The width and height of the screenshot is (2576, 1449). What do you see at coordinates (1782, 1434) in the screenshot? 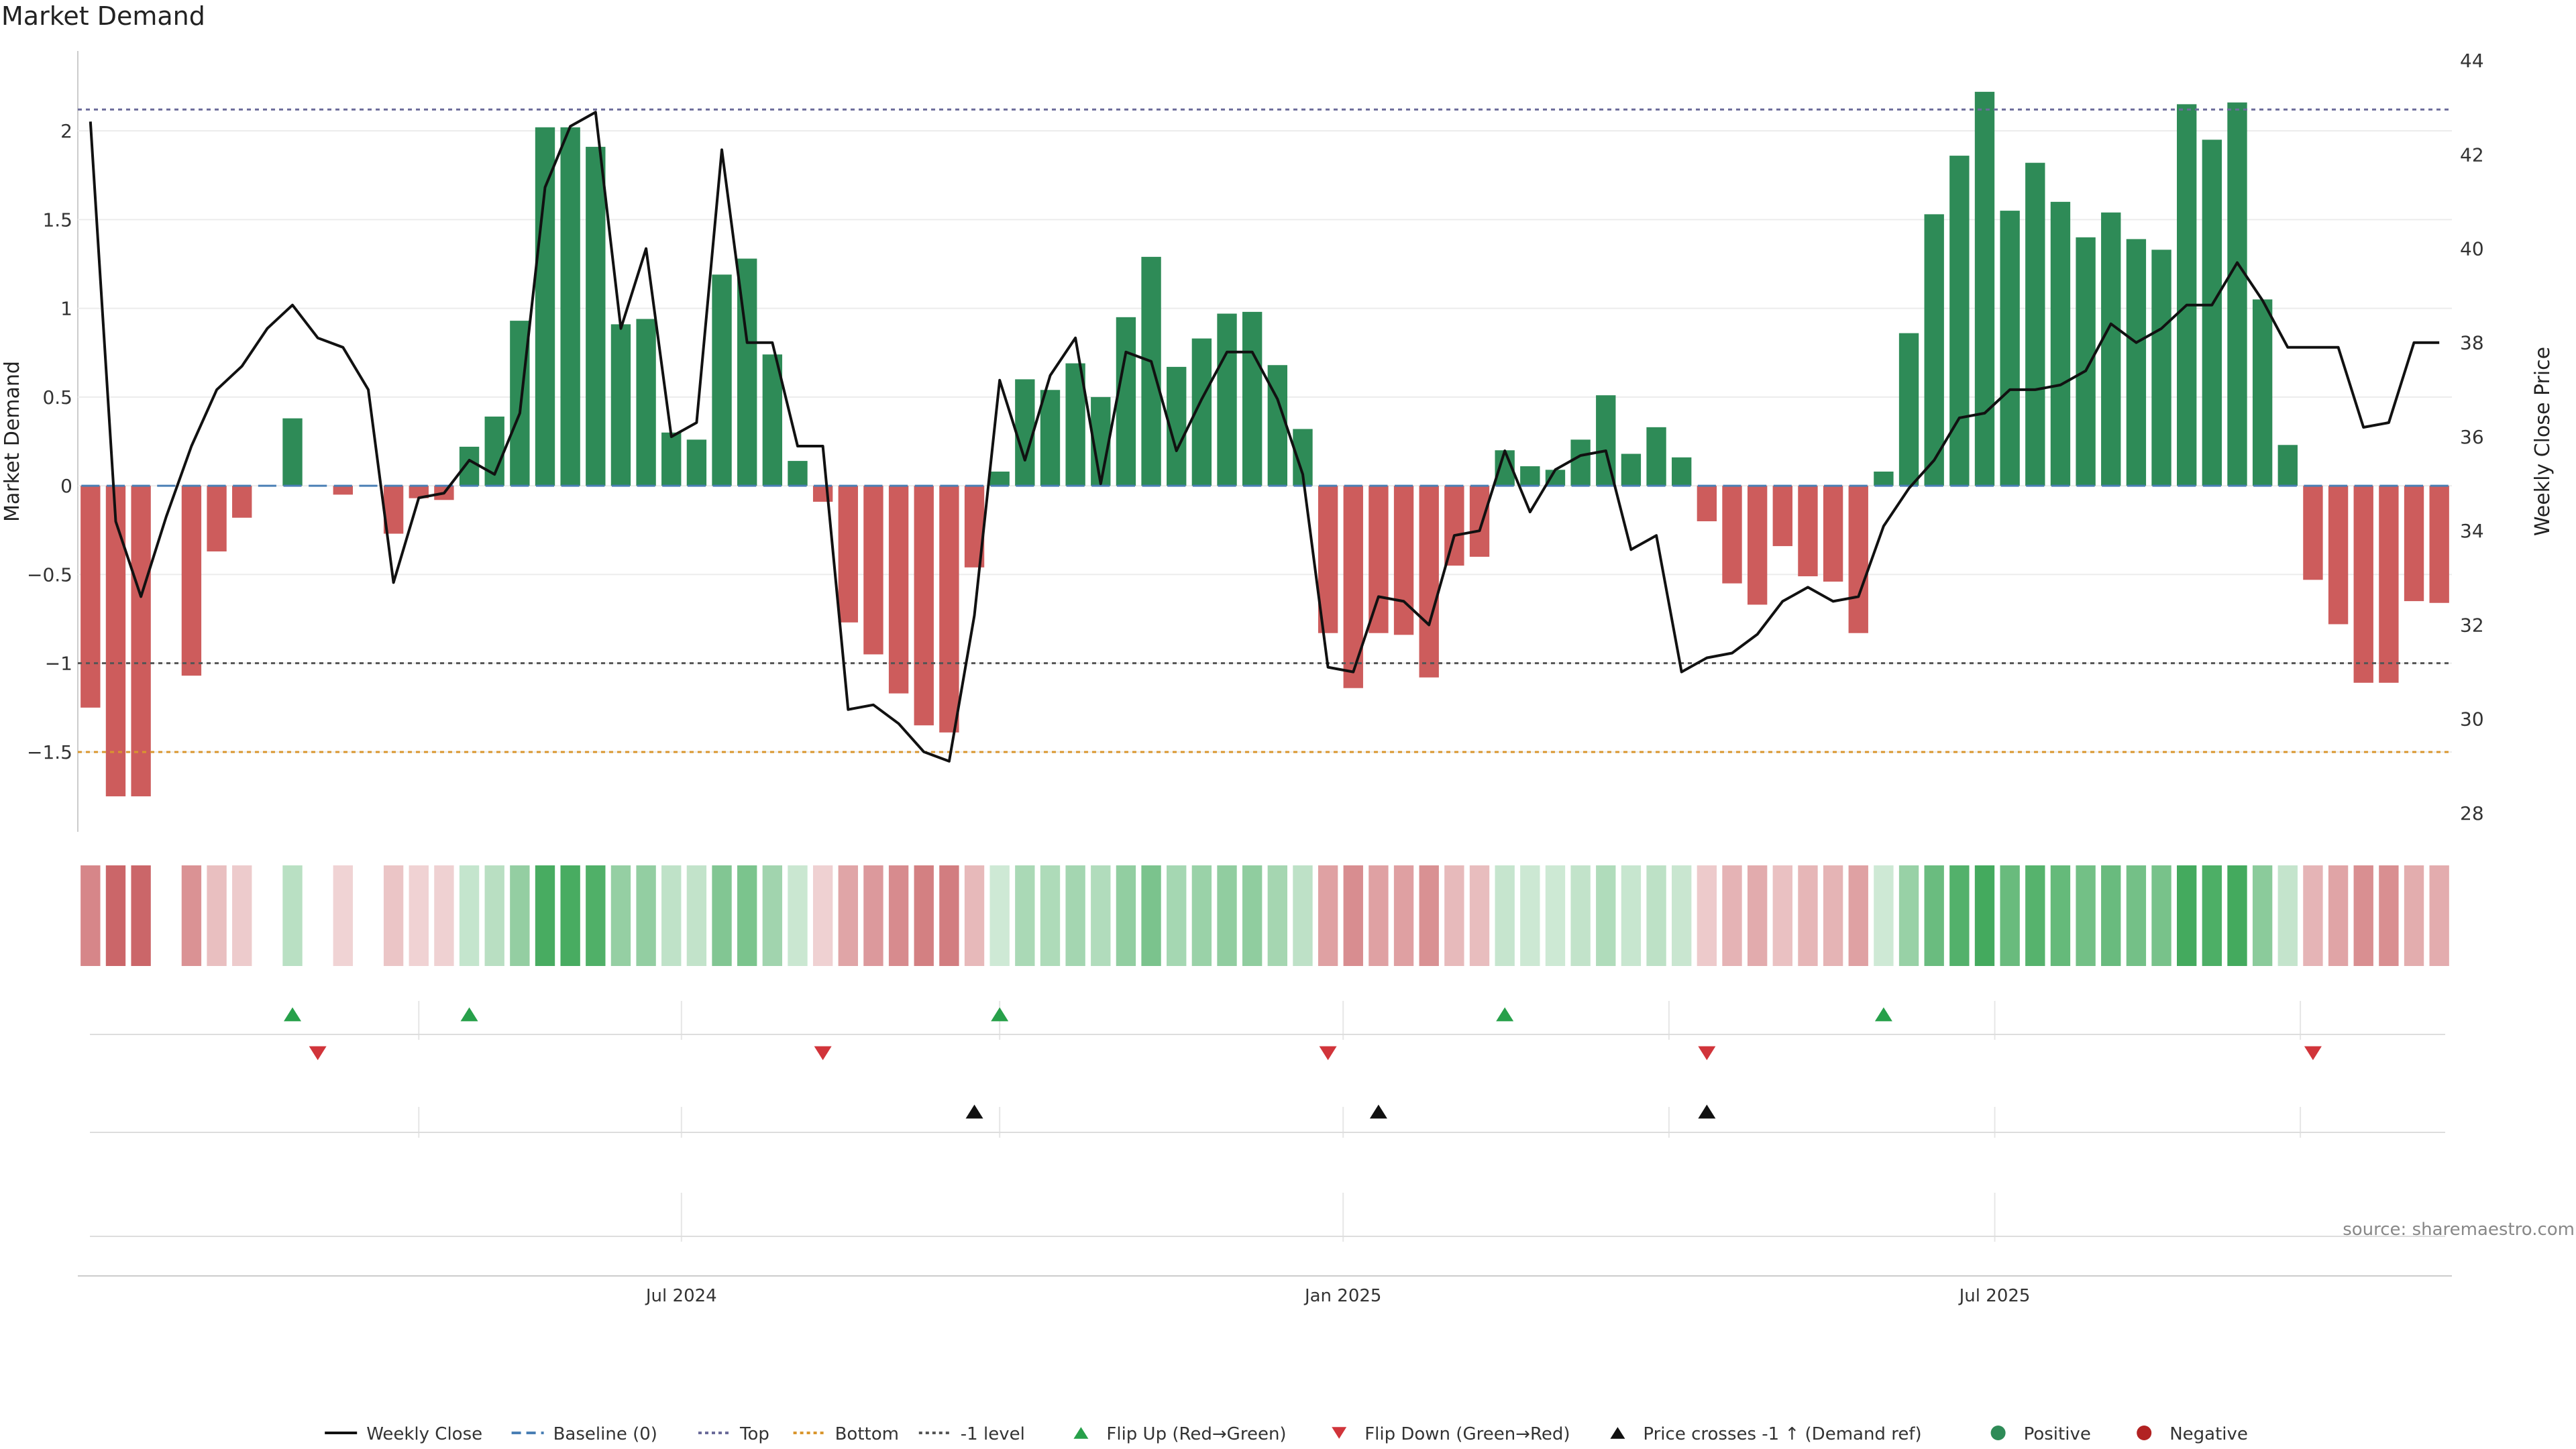
I see `legend-label: Price crosses -1 ↑ (Demand ref)` at bounding box center [1782, 1434].